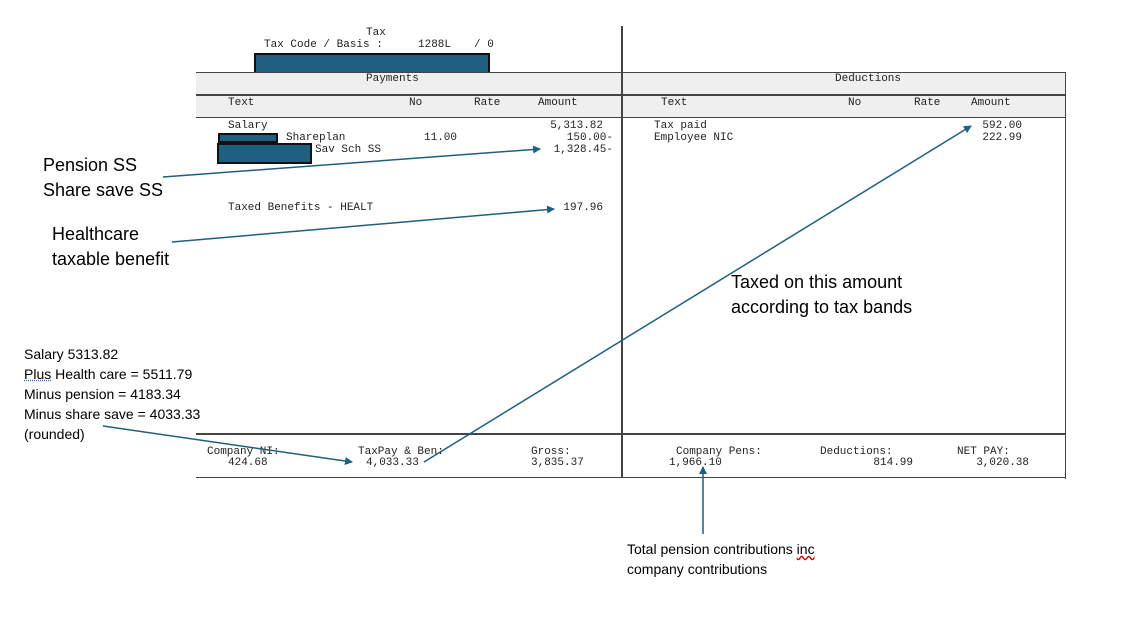 The width and height of the screenshot is (1144, 618). Describe the element at coordinates (868, 79) in the screenshot. I see `deductions-title: Deductions` at that location.